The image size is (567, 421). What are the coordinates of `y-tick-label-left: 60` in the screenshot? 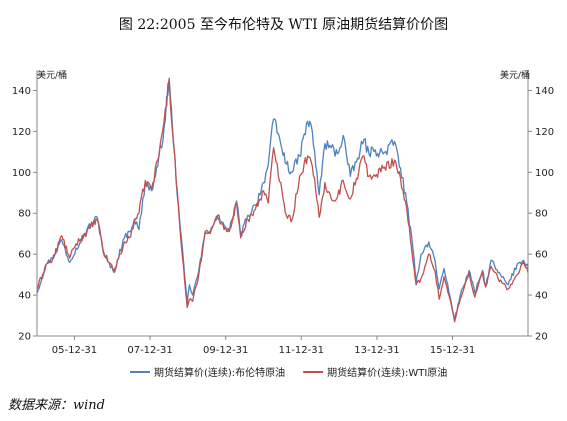 It's located at (24, 255).